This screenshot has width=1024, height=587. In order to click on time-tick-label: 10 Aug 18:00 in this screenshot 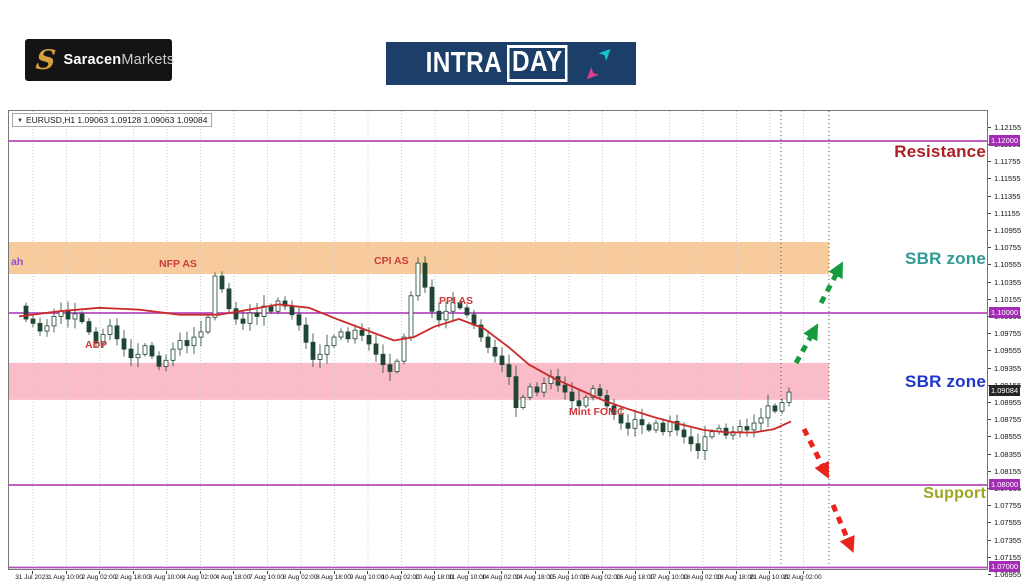, I will do `click(434, 577)`.